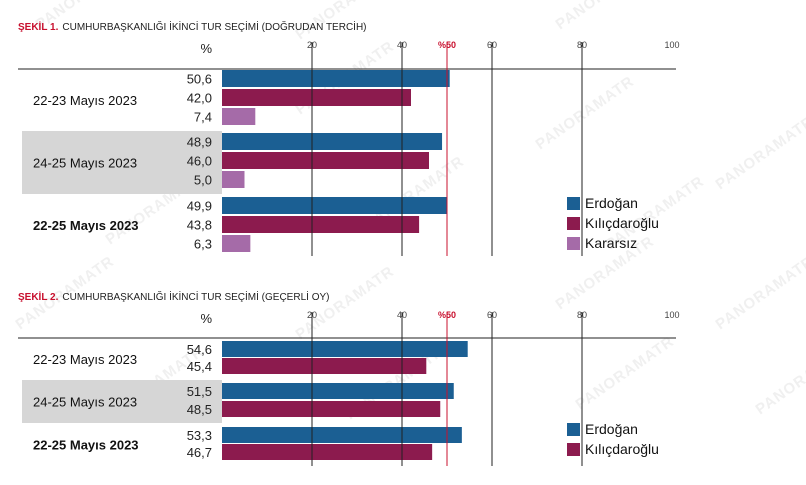 This screenshot has width=806, height=485. I want to click on value-label: 51,5, so click(199, 391).